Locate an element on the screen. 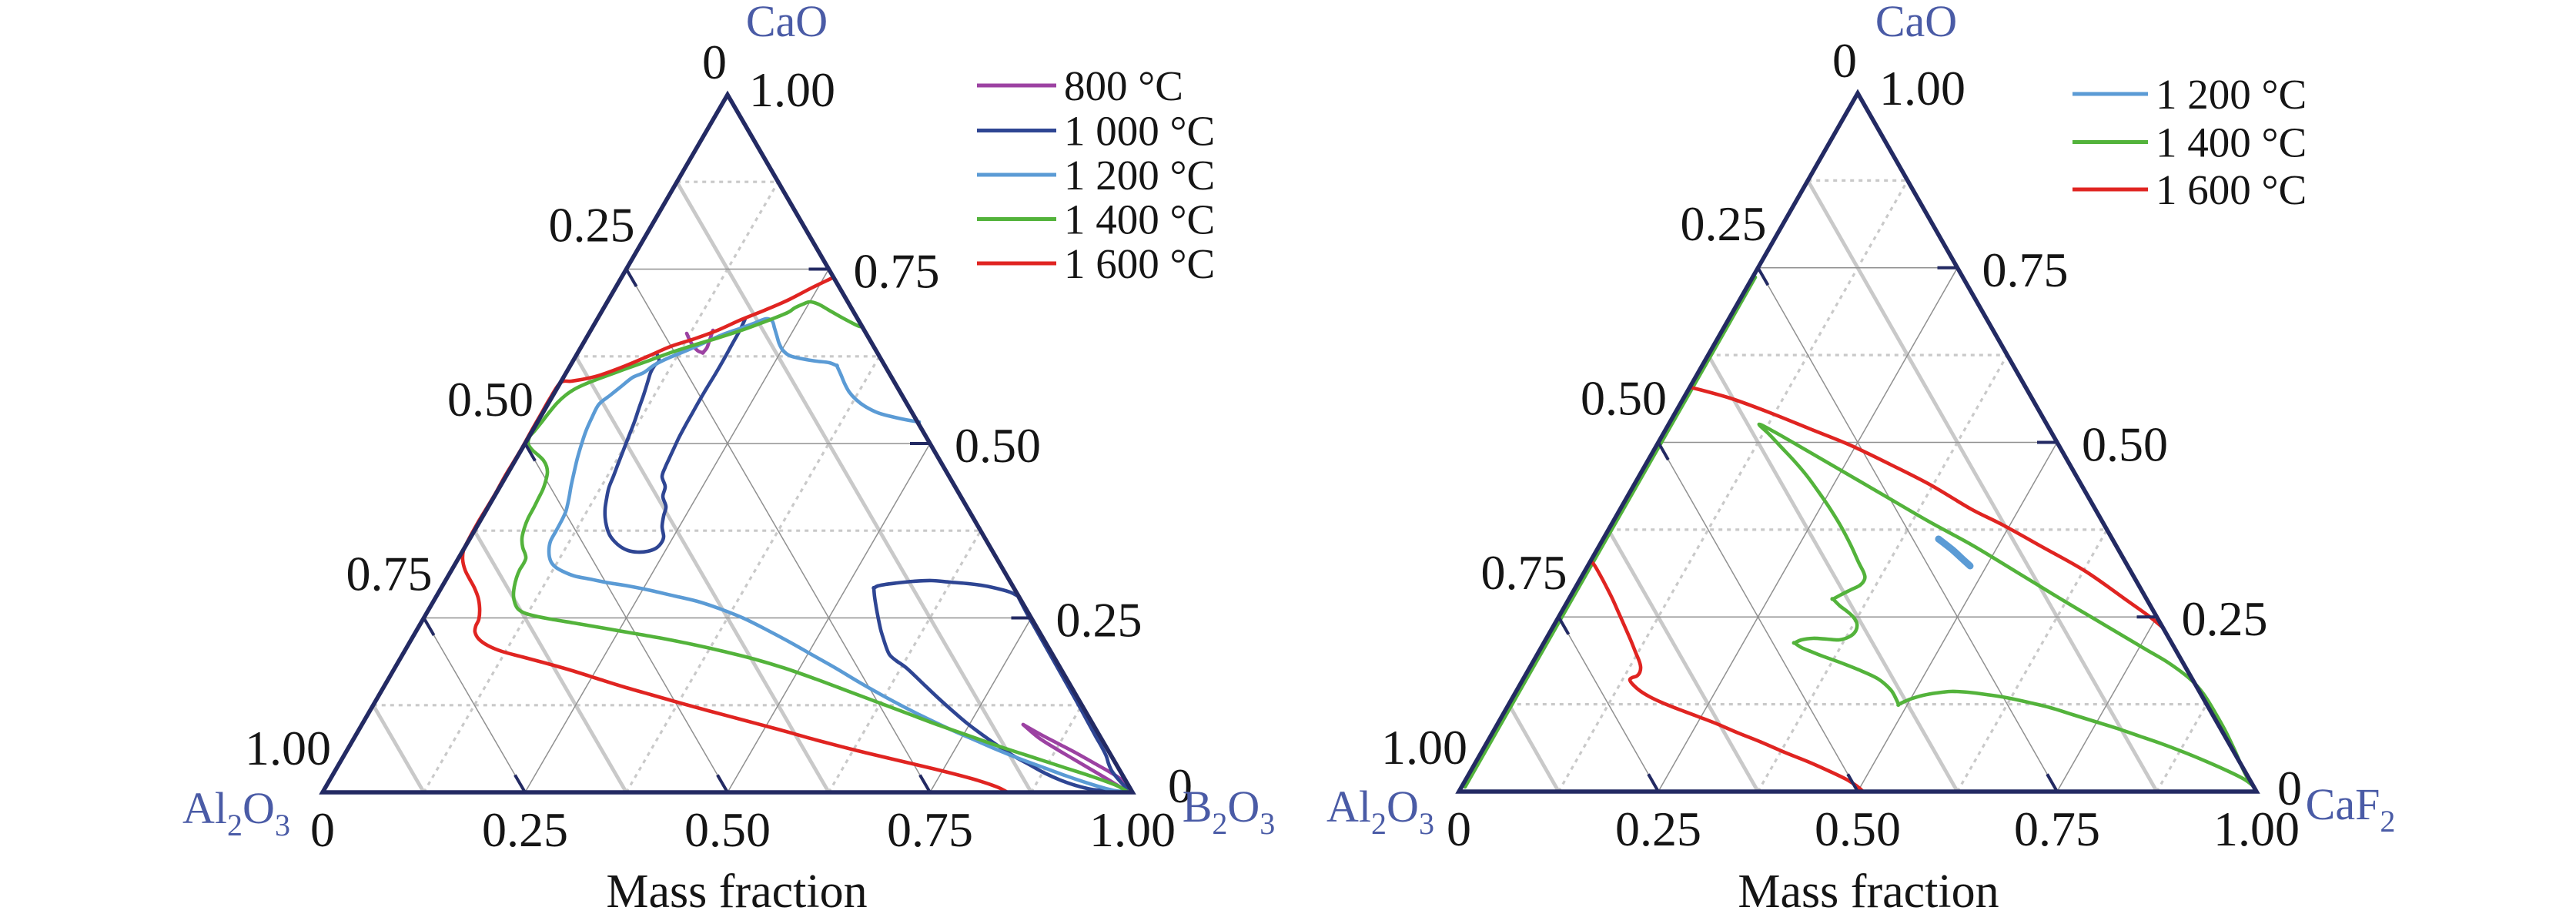 The height and width of the screenshot is (924, 2576). svg-text: CaF2 is located at coordinates (2351, 809).